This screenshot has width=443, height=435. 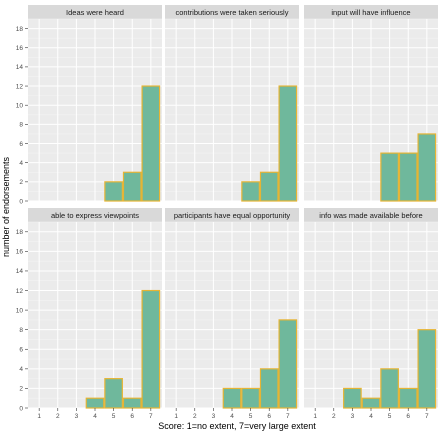 I want to click on facet-title: Ideas were heard, so click(x=95, y=12).